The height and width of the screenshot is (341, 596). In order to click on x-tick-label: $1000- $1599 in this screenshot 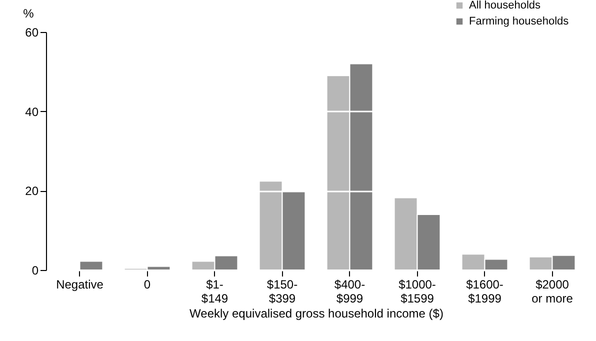, I will do `click(417, 292)`.